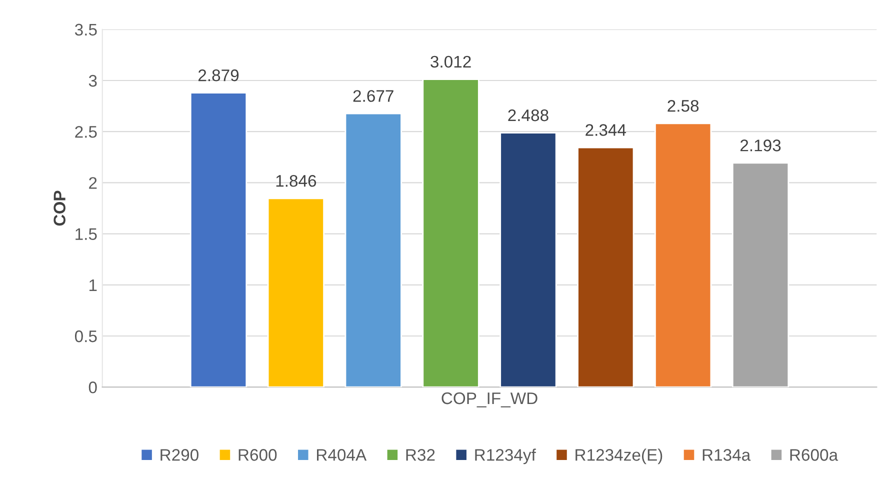  Describe the element at coordinates (257, 455) in the screenshot. I see `legend-label: R600` at that location.